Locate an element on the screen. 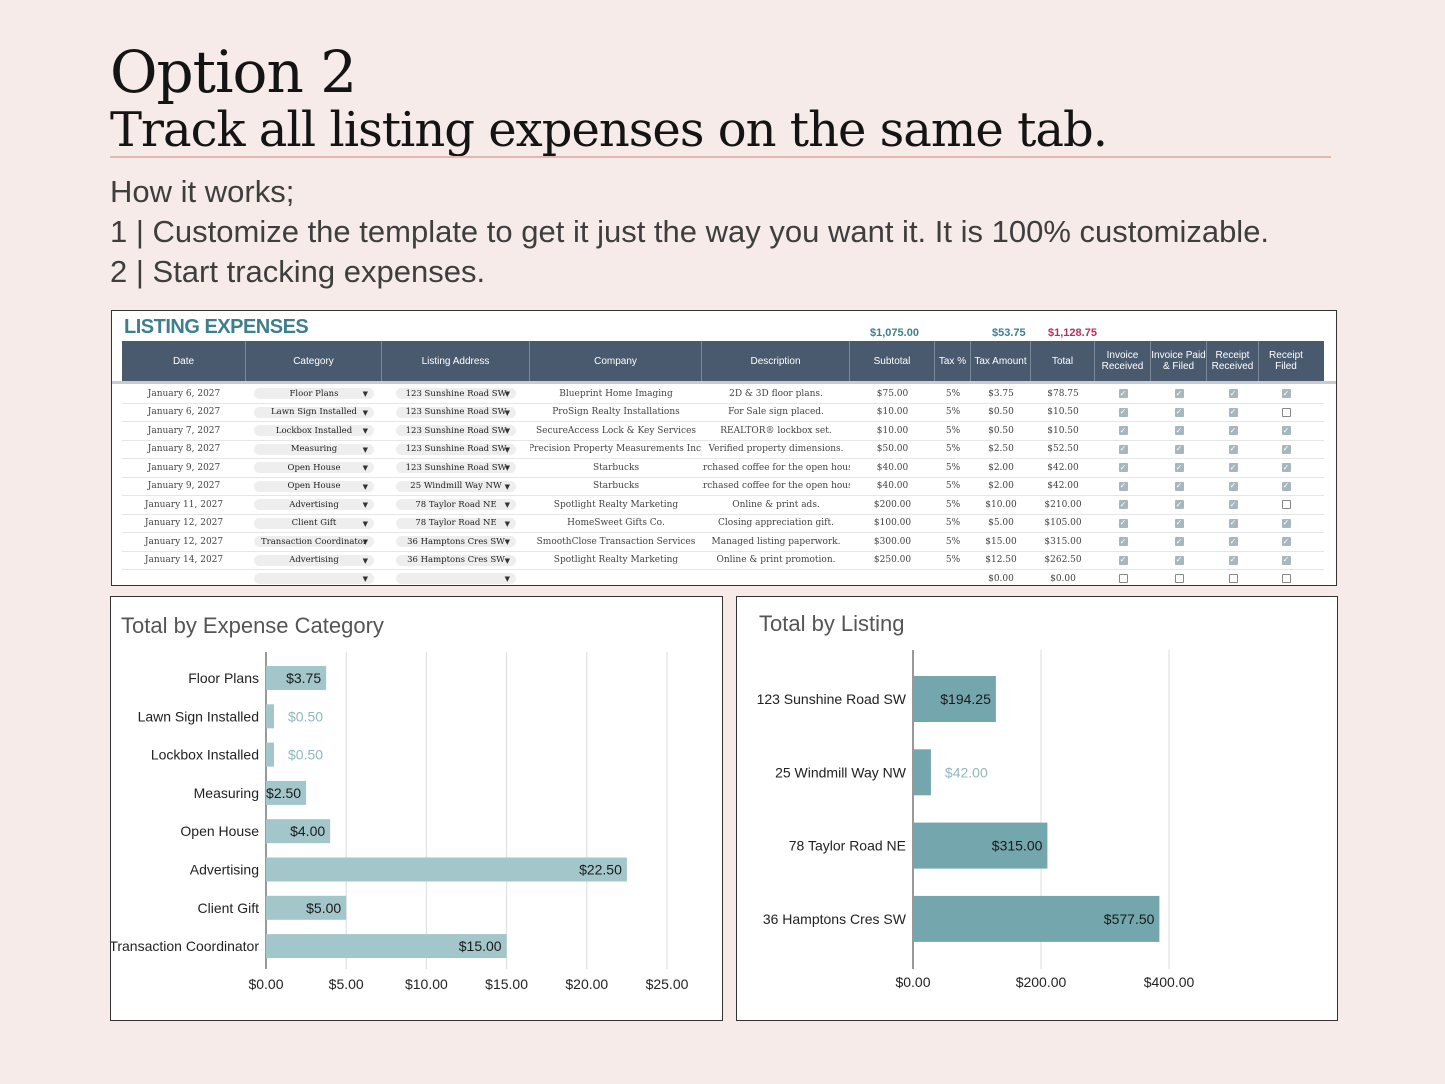 Image resolution: width=1445 pixels, height=1084 pixels. date-cell is located at coordinates (184, 577).